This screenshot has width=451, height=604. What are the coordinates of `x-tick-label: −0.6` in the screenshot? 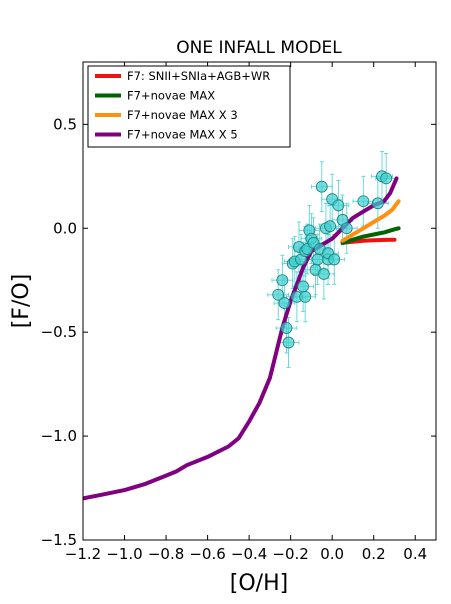 It's located at (207, 554).